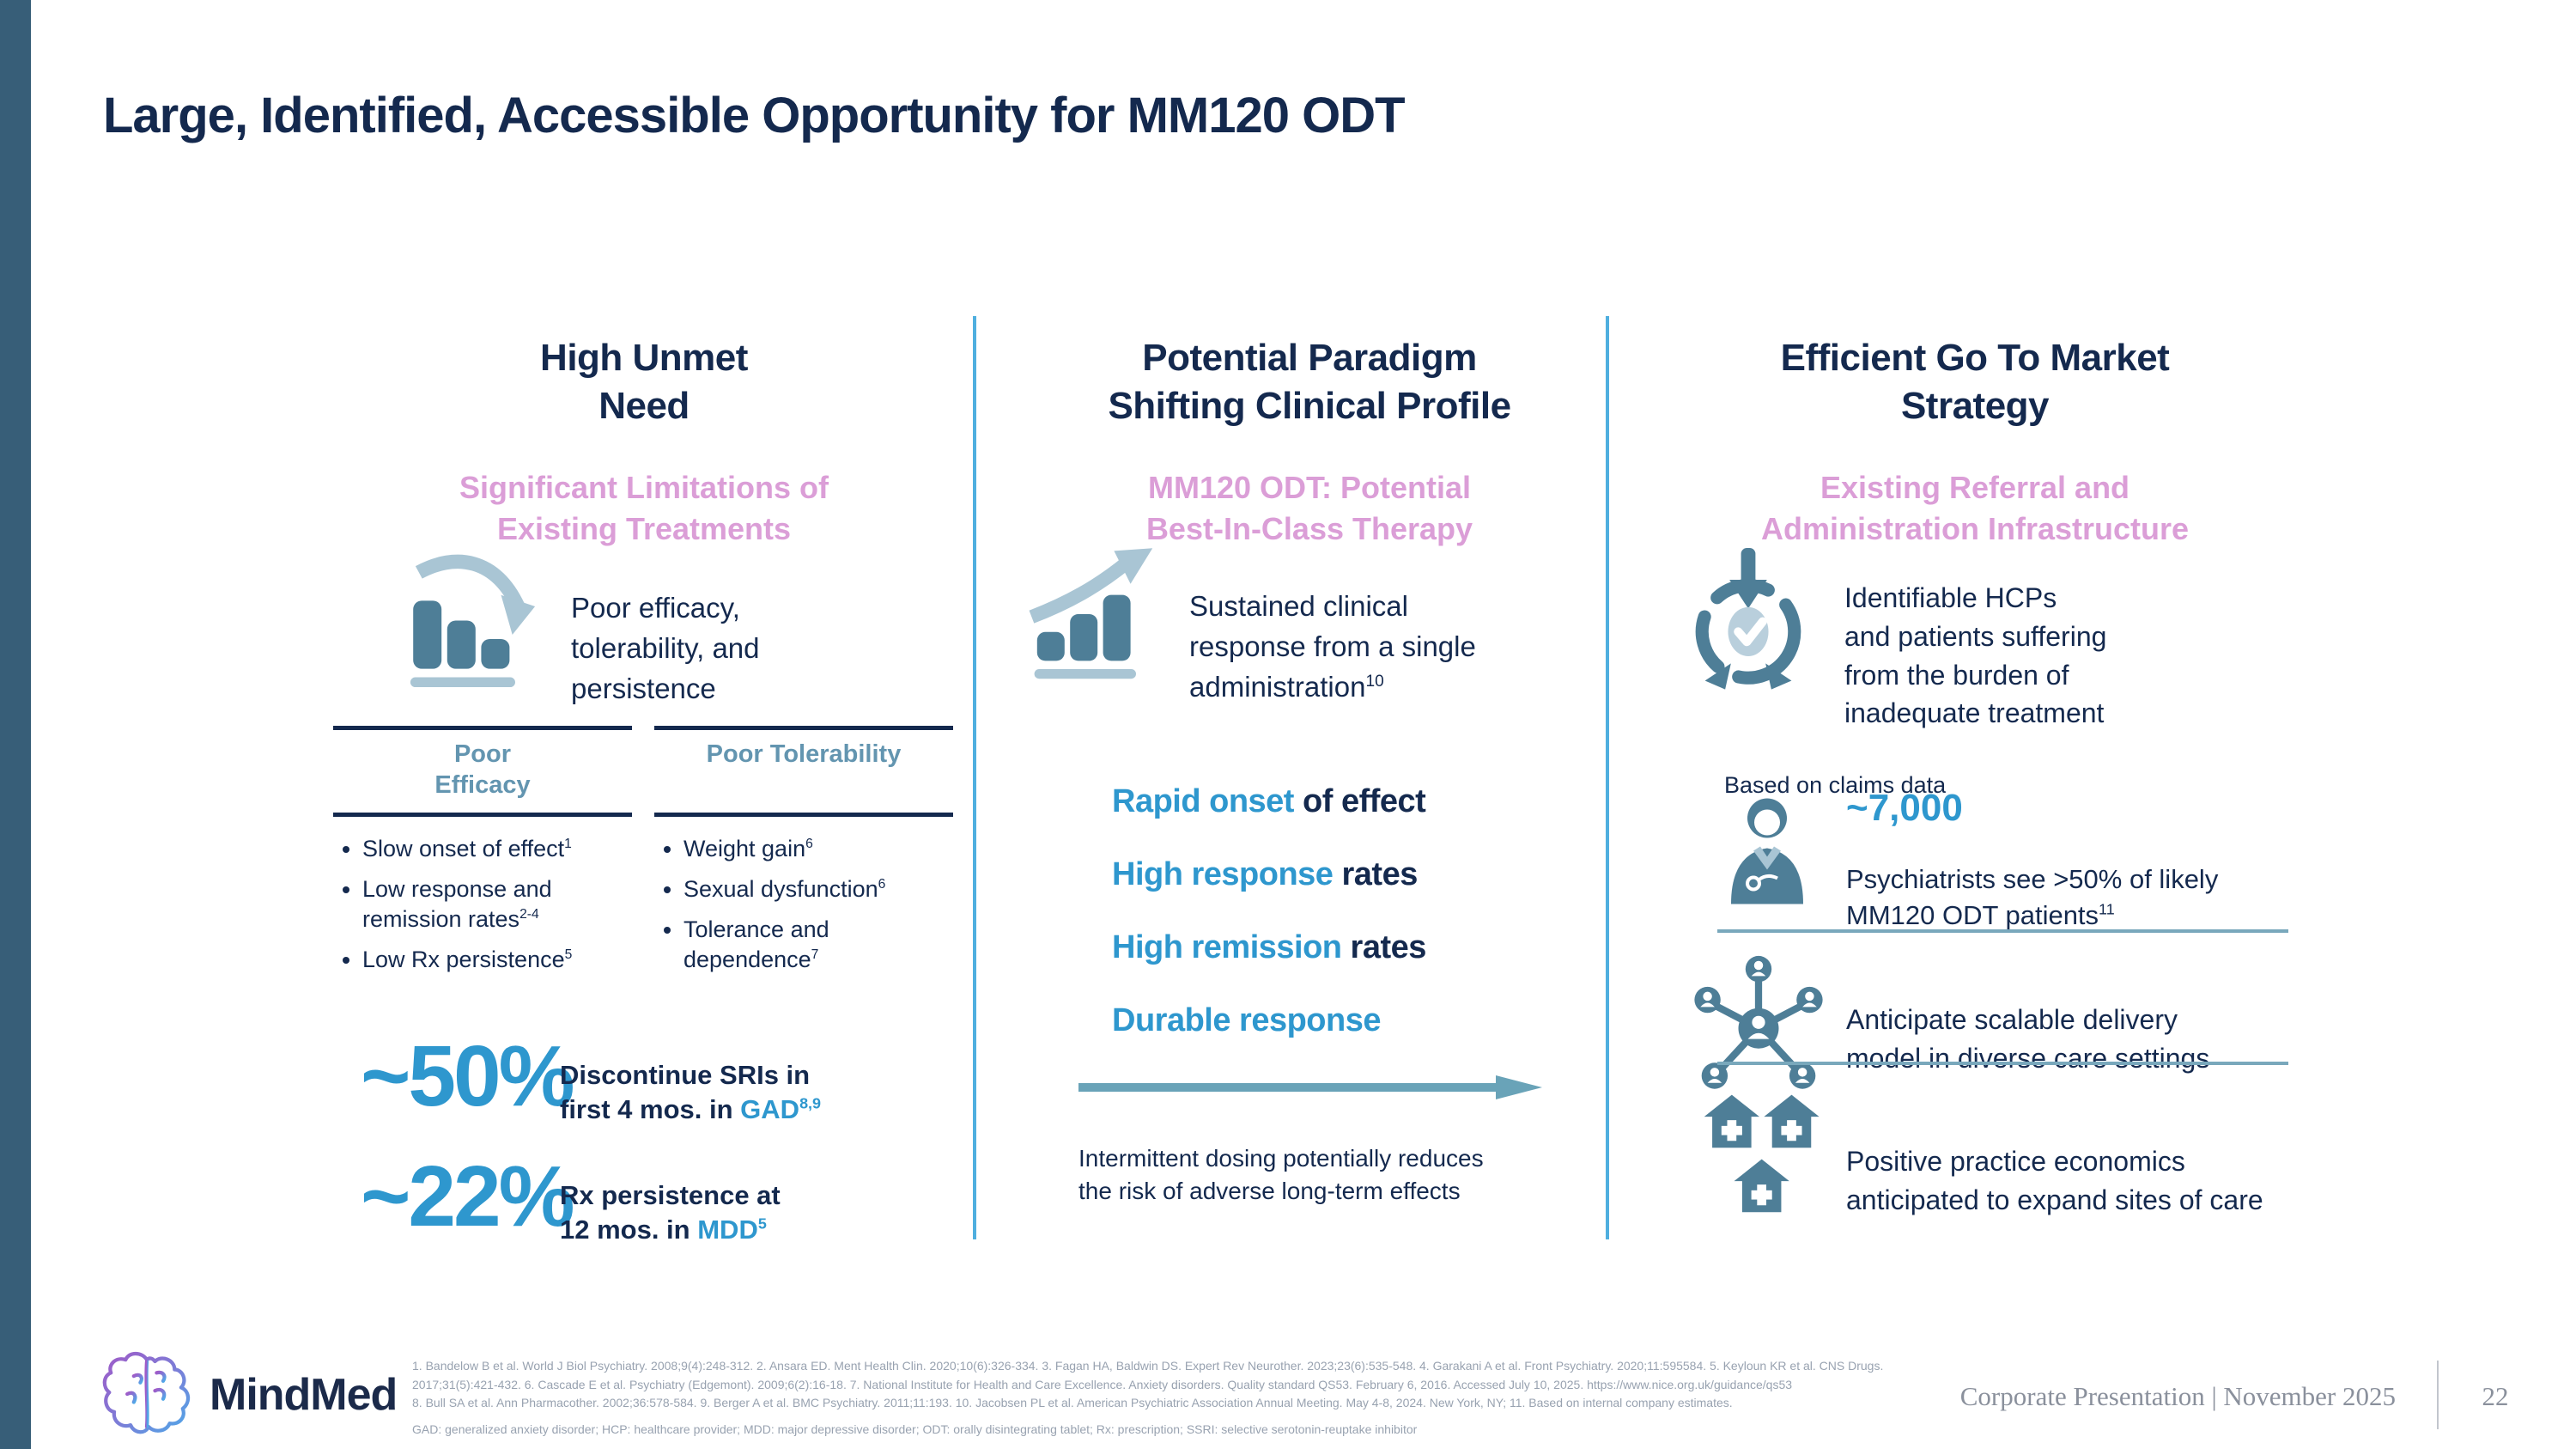  Describe the element at coordinates (1836, 785) in the screenshot. I see `claims-data-note: Based on claims data` at that location.